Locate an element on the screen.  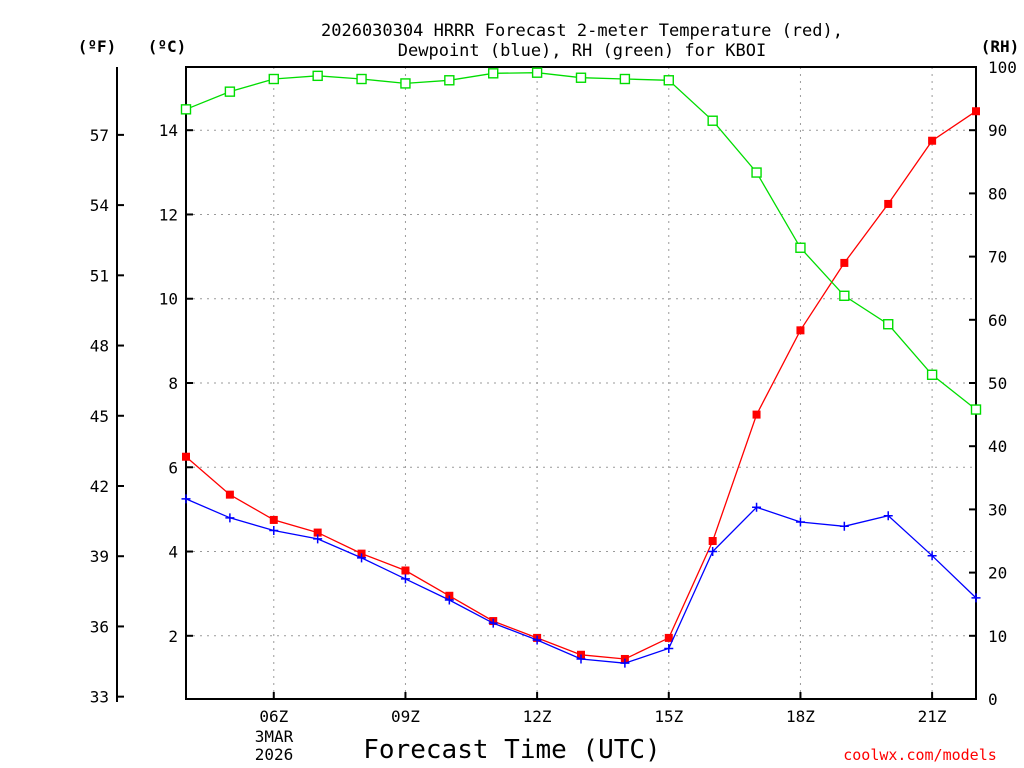
fahrenheit-unit-label: (ºF) is located at coordinates (97, 46).